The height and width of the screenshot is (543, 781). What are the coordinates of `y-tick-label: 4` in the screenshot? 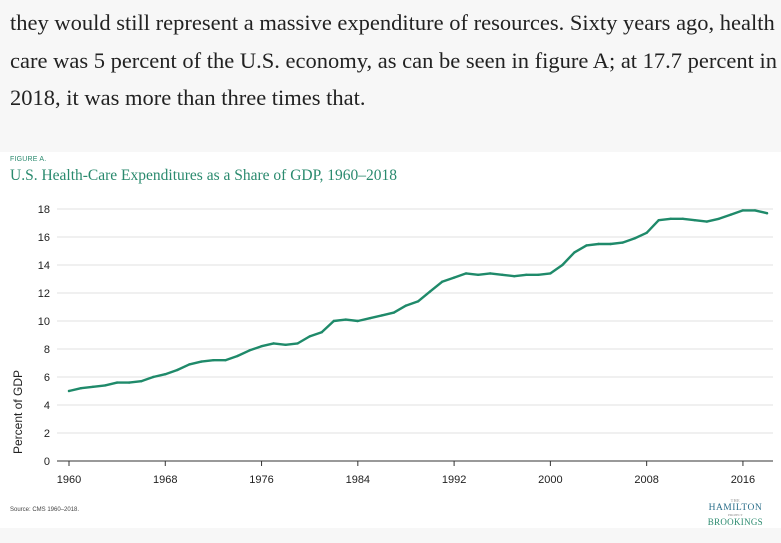 It's located at (47, 406).